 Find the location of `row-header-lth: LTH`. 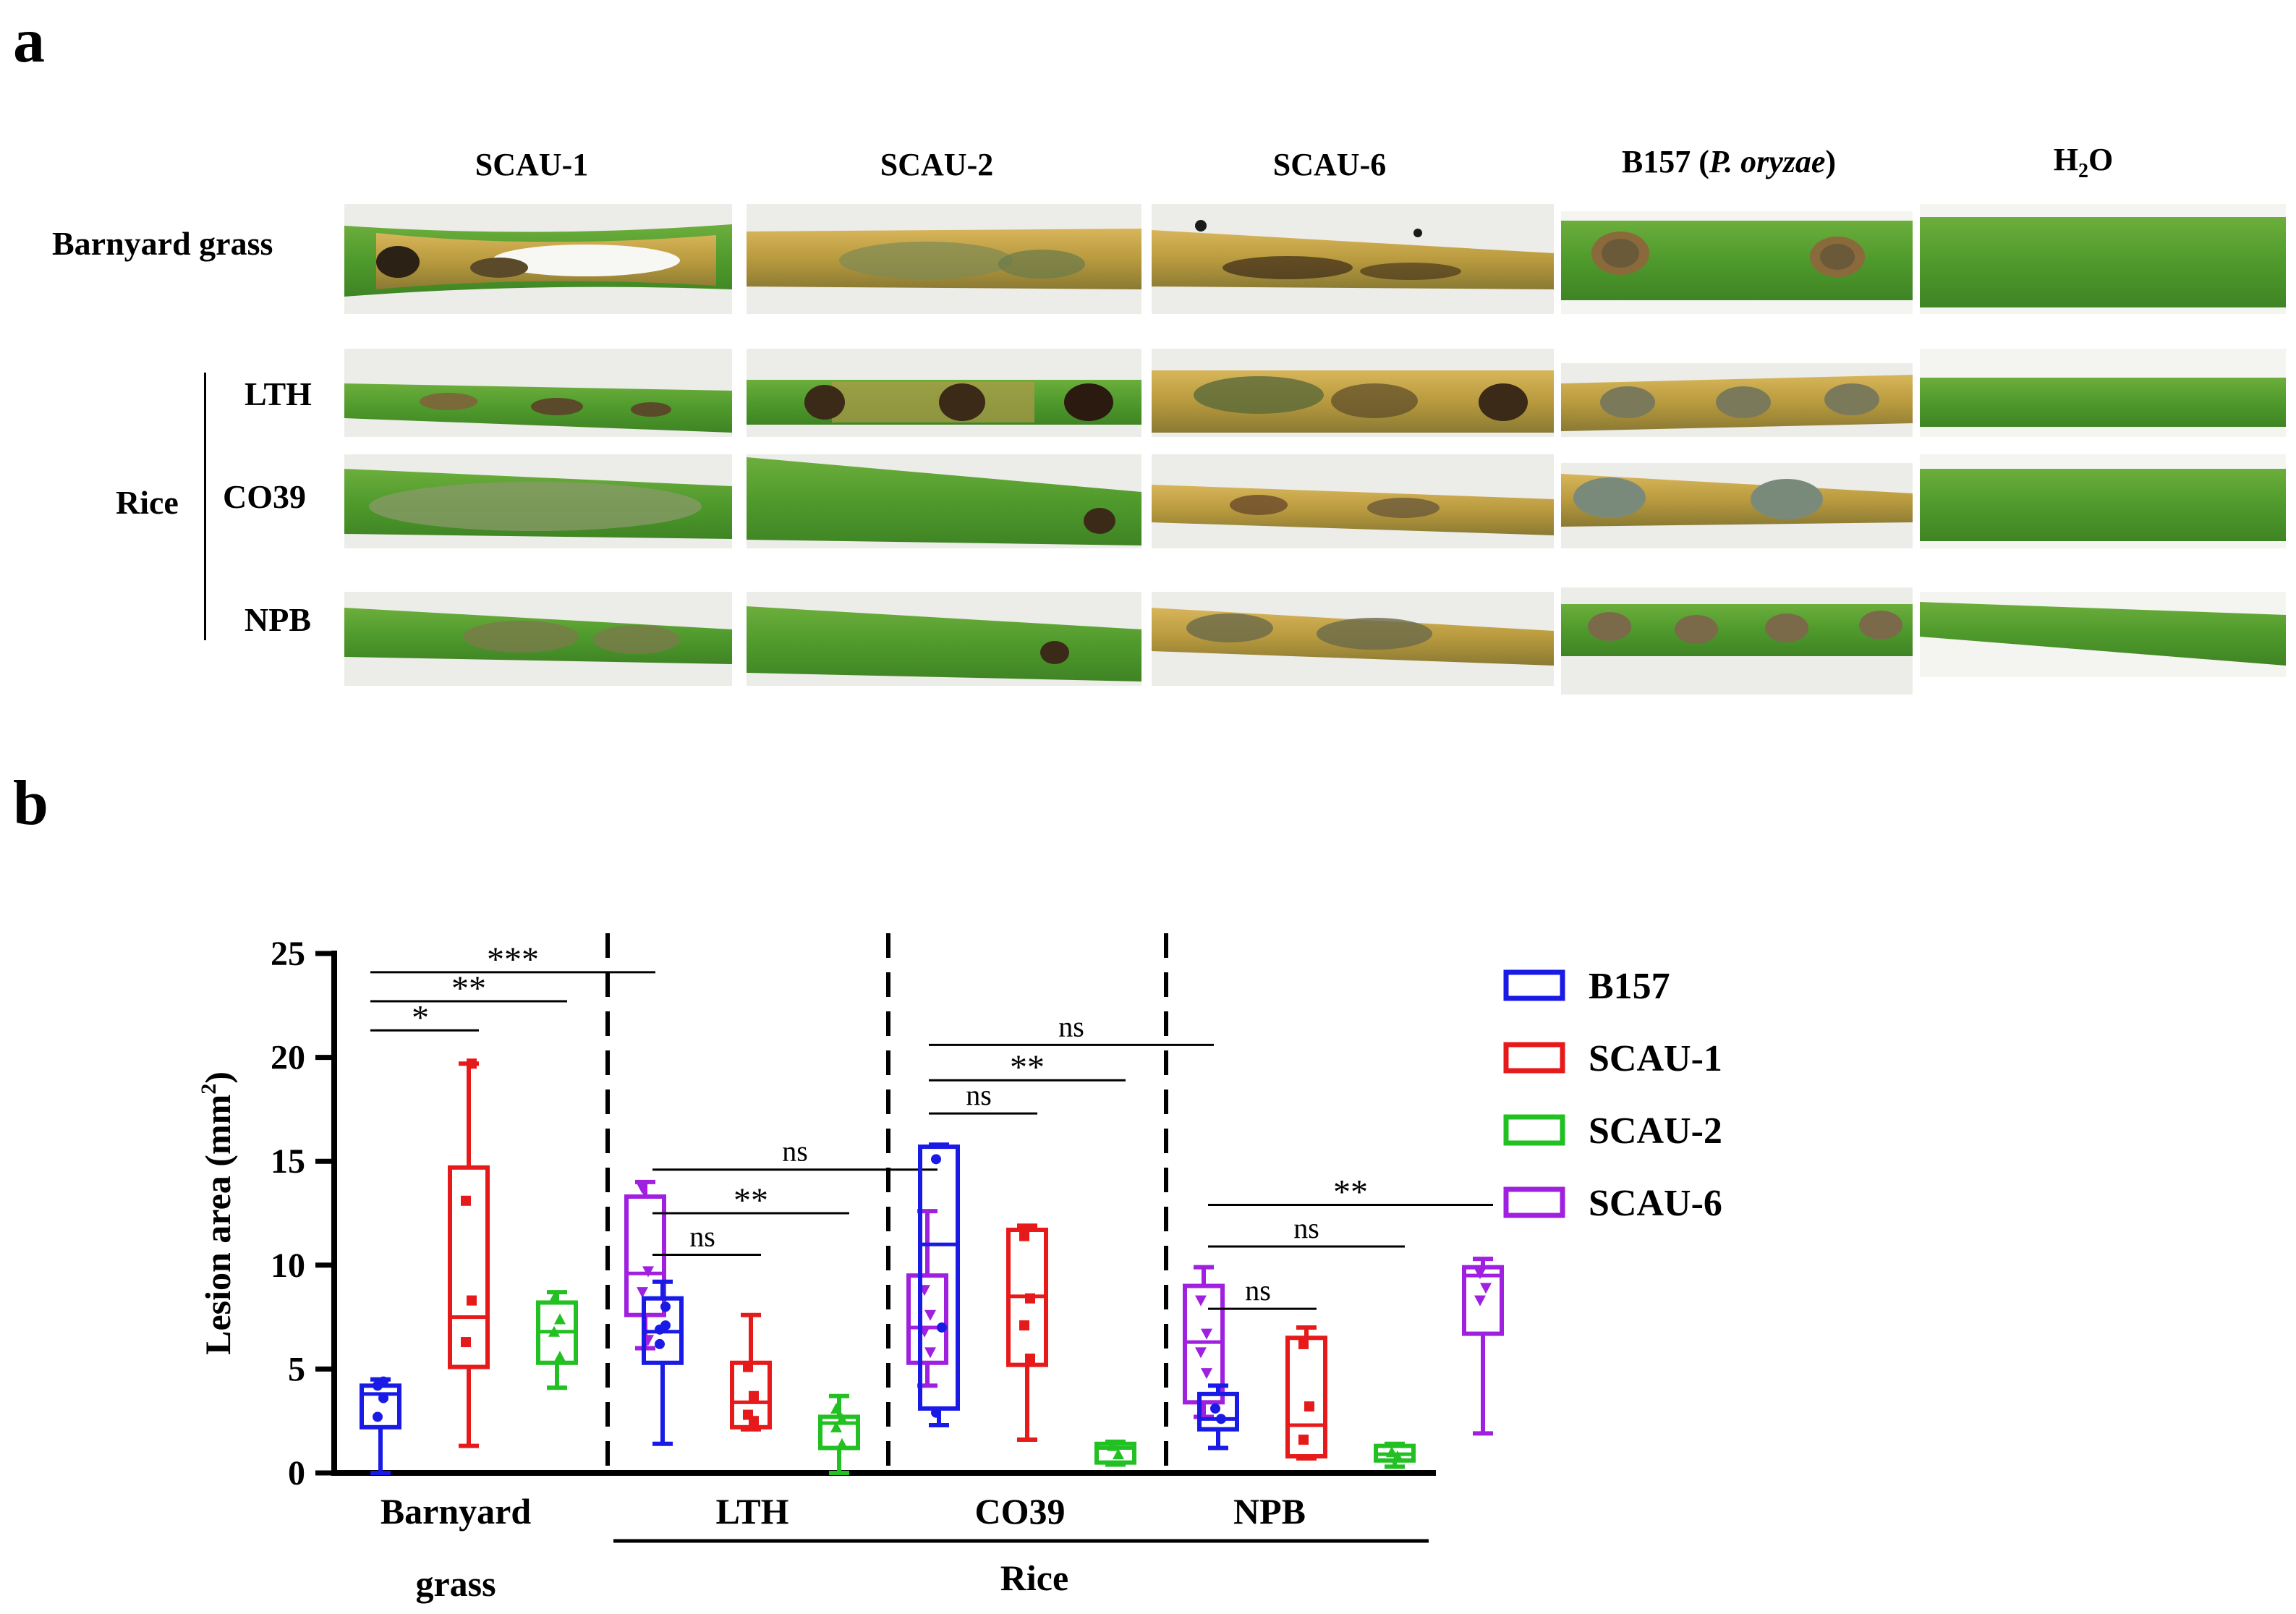

row-header-lth: LTH is located at coordinates (278, 393).